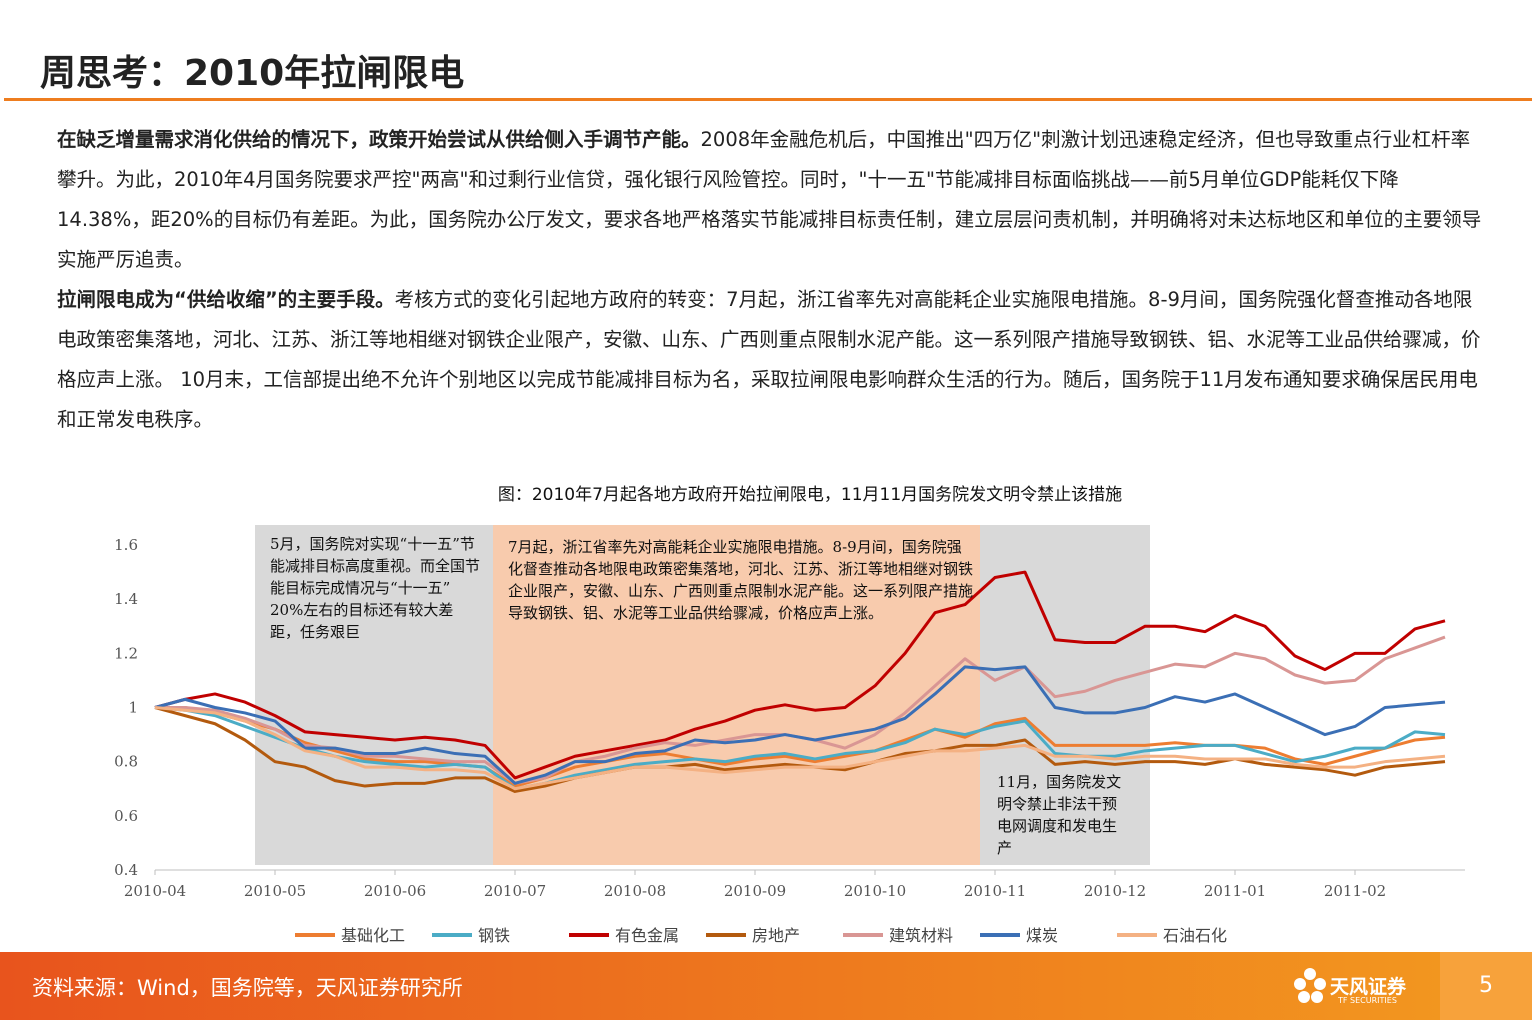  I want to click on y-tick-label: 0.8, so click(126, 762).